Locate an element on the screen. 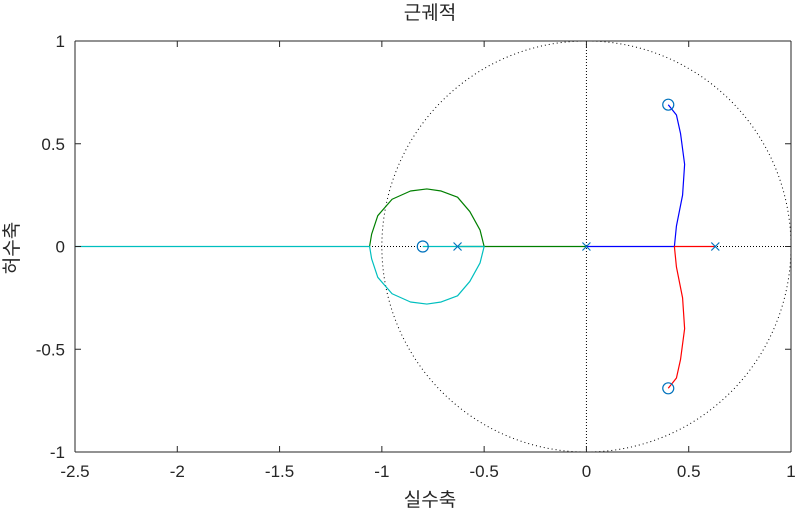 This screenshot has width=797, height=514. y-tick-label: 0 is located at coordinates (60, 247).